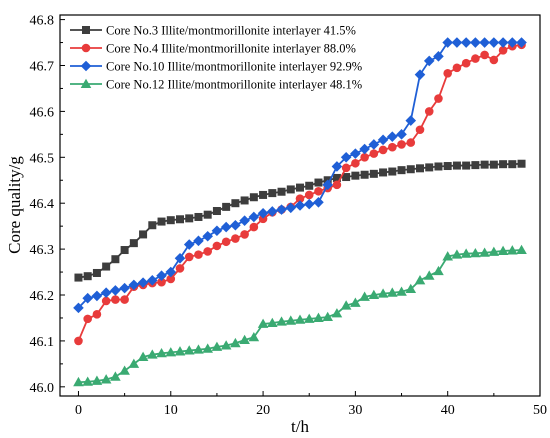 Image resolution: width=550 pixels, height=438 pixels. What do you see at coordinates (540, 410) in the screenshot?
I see `x-tick-label: 50` at bounding box center [540, 410].